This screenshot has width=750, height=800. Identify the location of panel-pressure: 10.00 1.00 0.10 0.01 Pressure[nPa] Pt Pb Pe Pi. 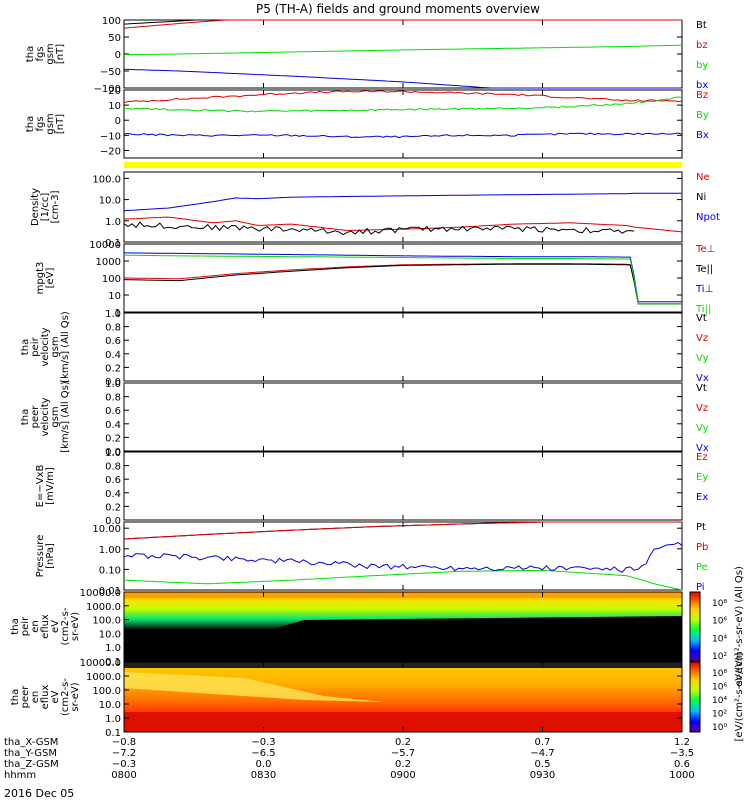
(371, 559).